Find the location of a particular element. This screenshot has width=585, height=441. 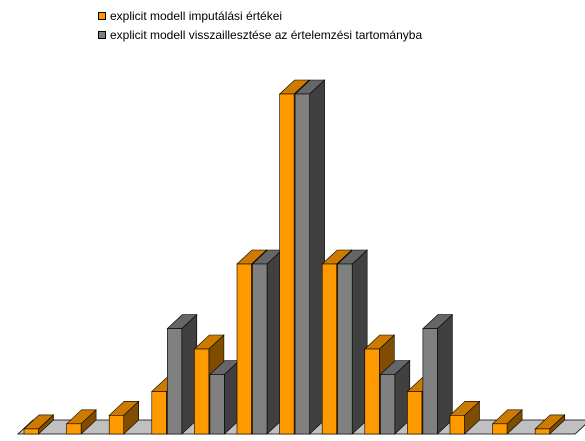

legend-swatch-gray is located at coordinates (102, 34).